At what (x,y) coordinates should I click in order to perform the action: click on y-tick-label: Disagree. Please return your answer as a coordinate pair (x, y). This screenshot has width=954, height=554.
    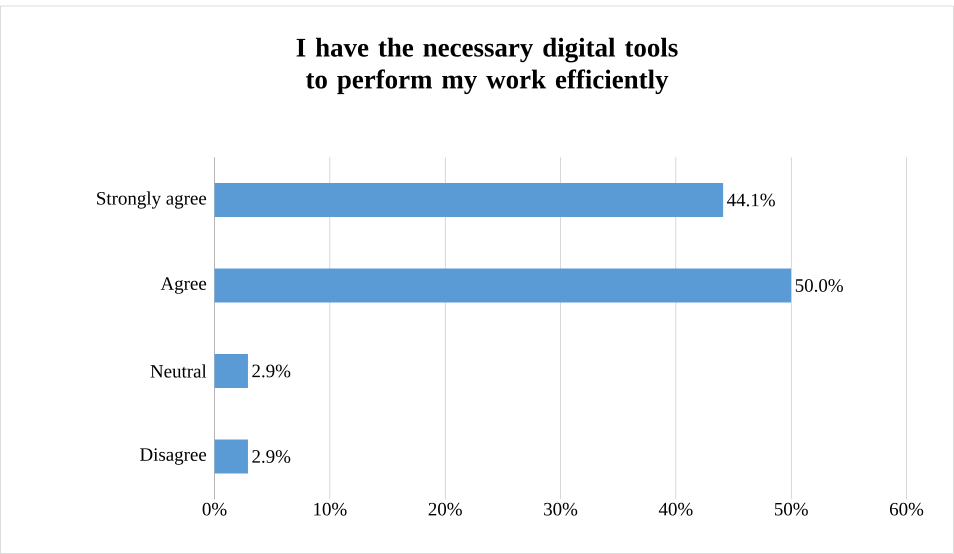
    Looking at the image, I should click on (173, 456).